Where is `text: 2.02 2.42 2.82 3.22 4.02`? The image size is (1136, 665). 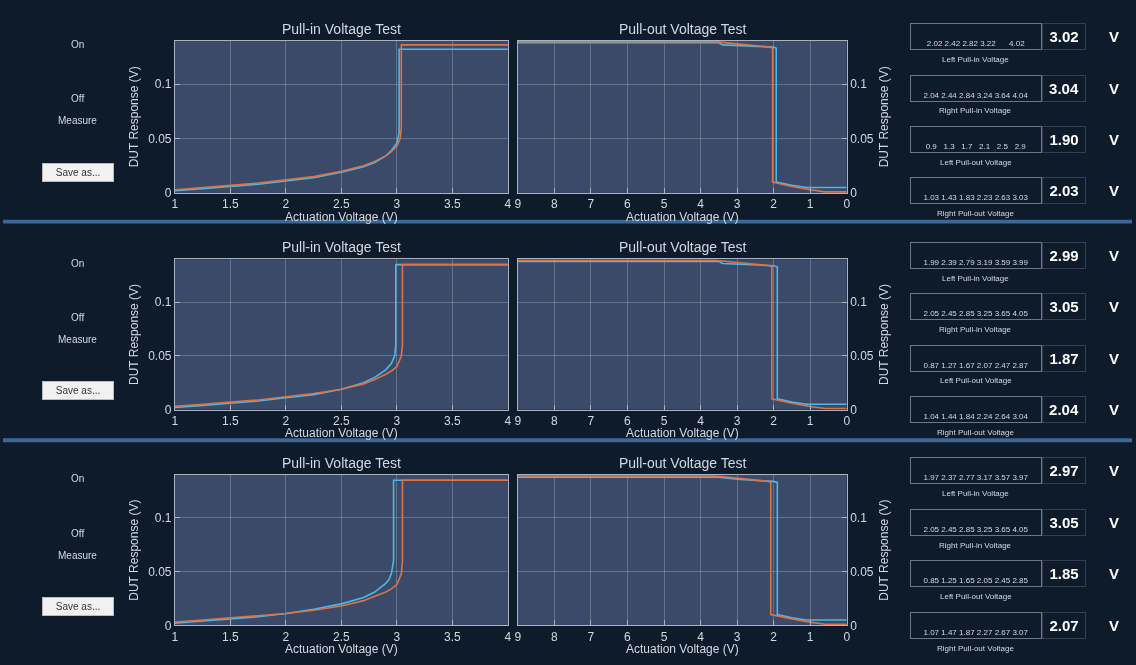
text: 2.02 2.42 2.82 3.22 4.02 is located at coordinates (976, 43).